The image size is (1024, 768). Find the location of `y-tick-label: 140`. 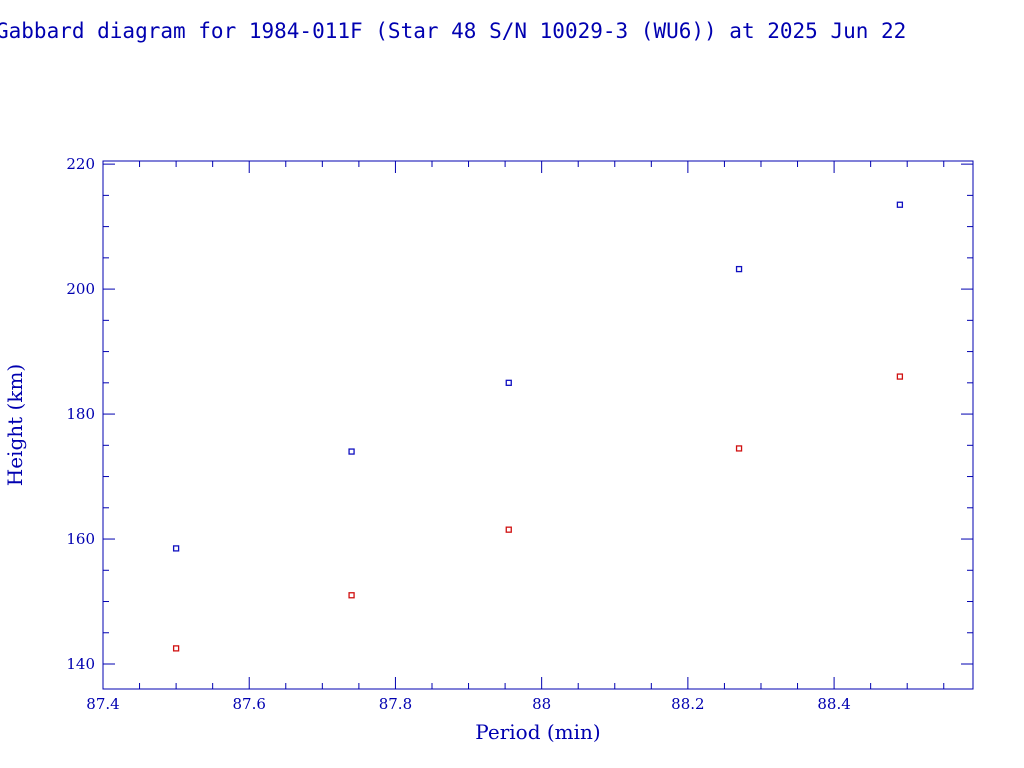

y-tick-label: 140 is located at coordinates (80, 664).